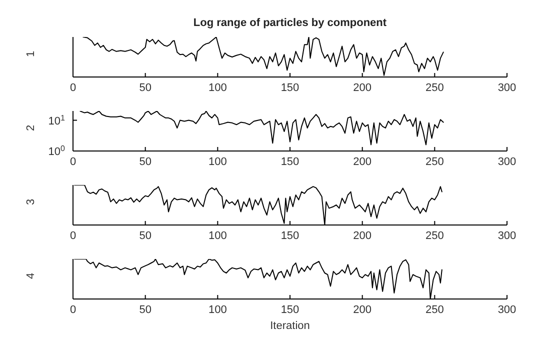 This screenshot has width=560, height=337. I want to click on y-axis-title: 2, so click(30, 127).